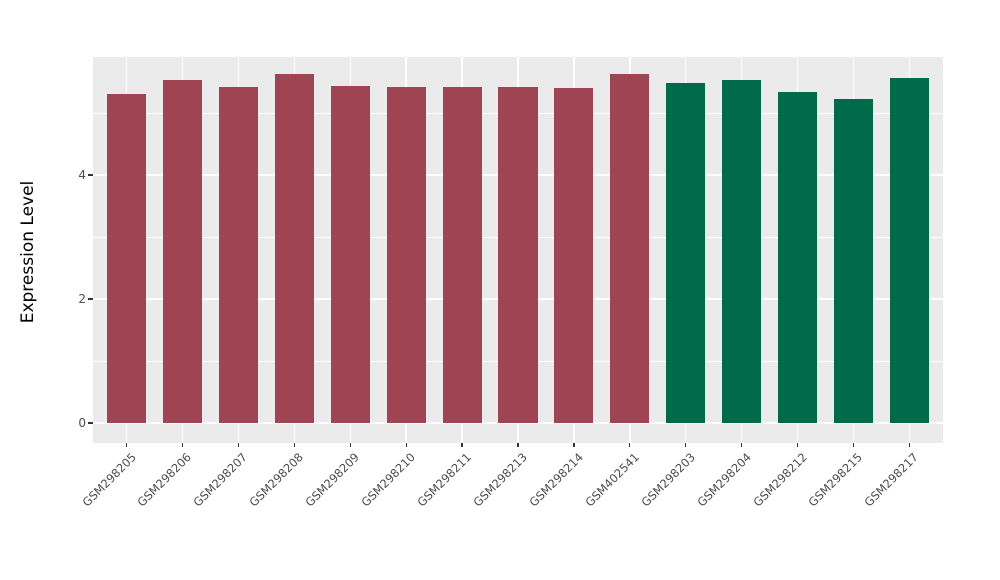 This screenshot has height=580, width=1000. Describe the element at coordinates (126, 258) in the screenshot. I see `bar-GSM298205` at that location.